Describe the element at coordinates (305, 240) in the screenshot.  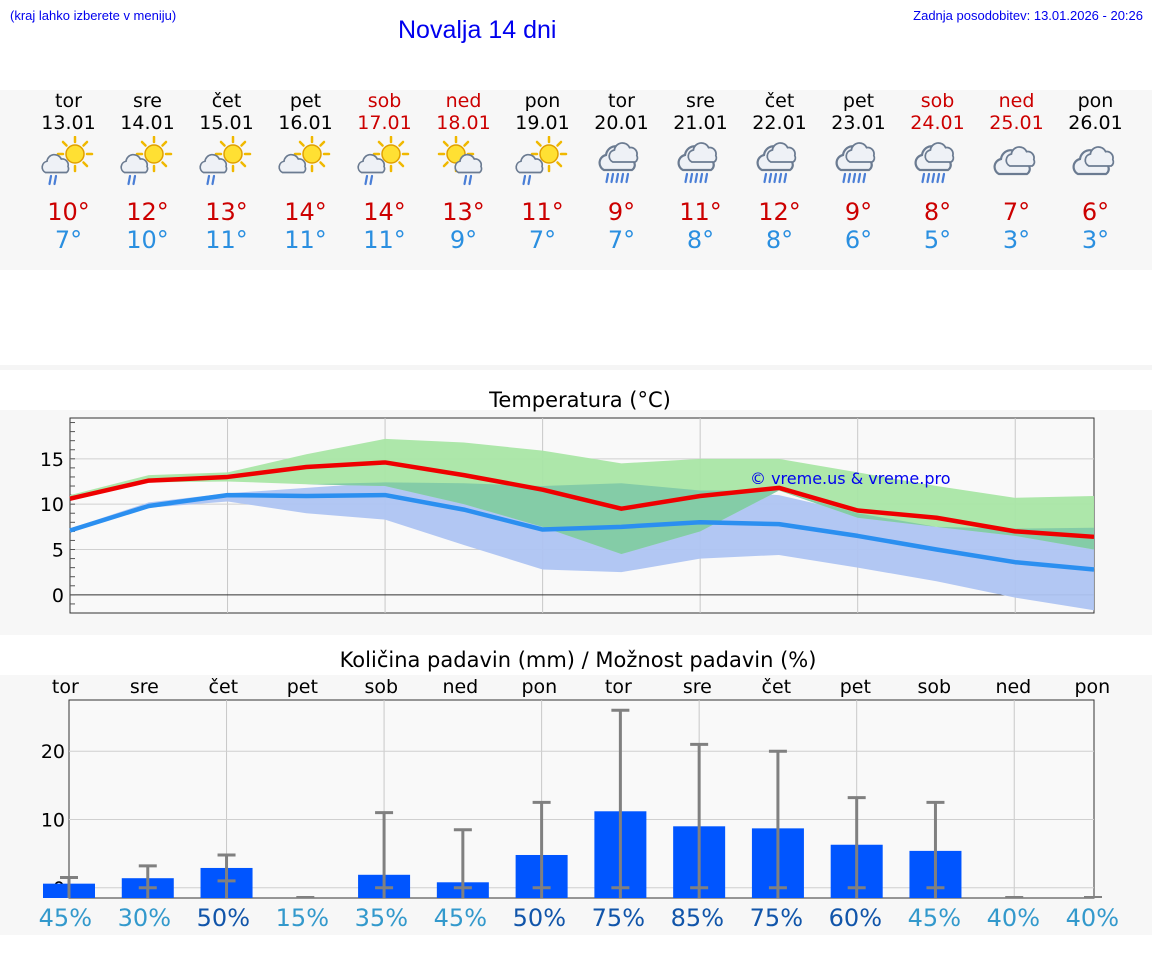
I see `temp-min: 11°` at that location.